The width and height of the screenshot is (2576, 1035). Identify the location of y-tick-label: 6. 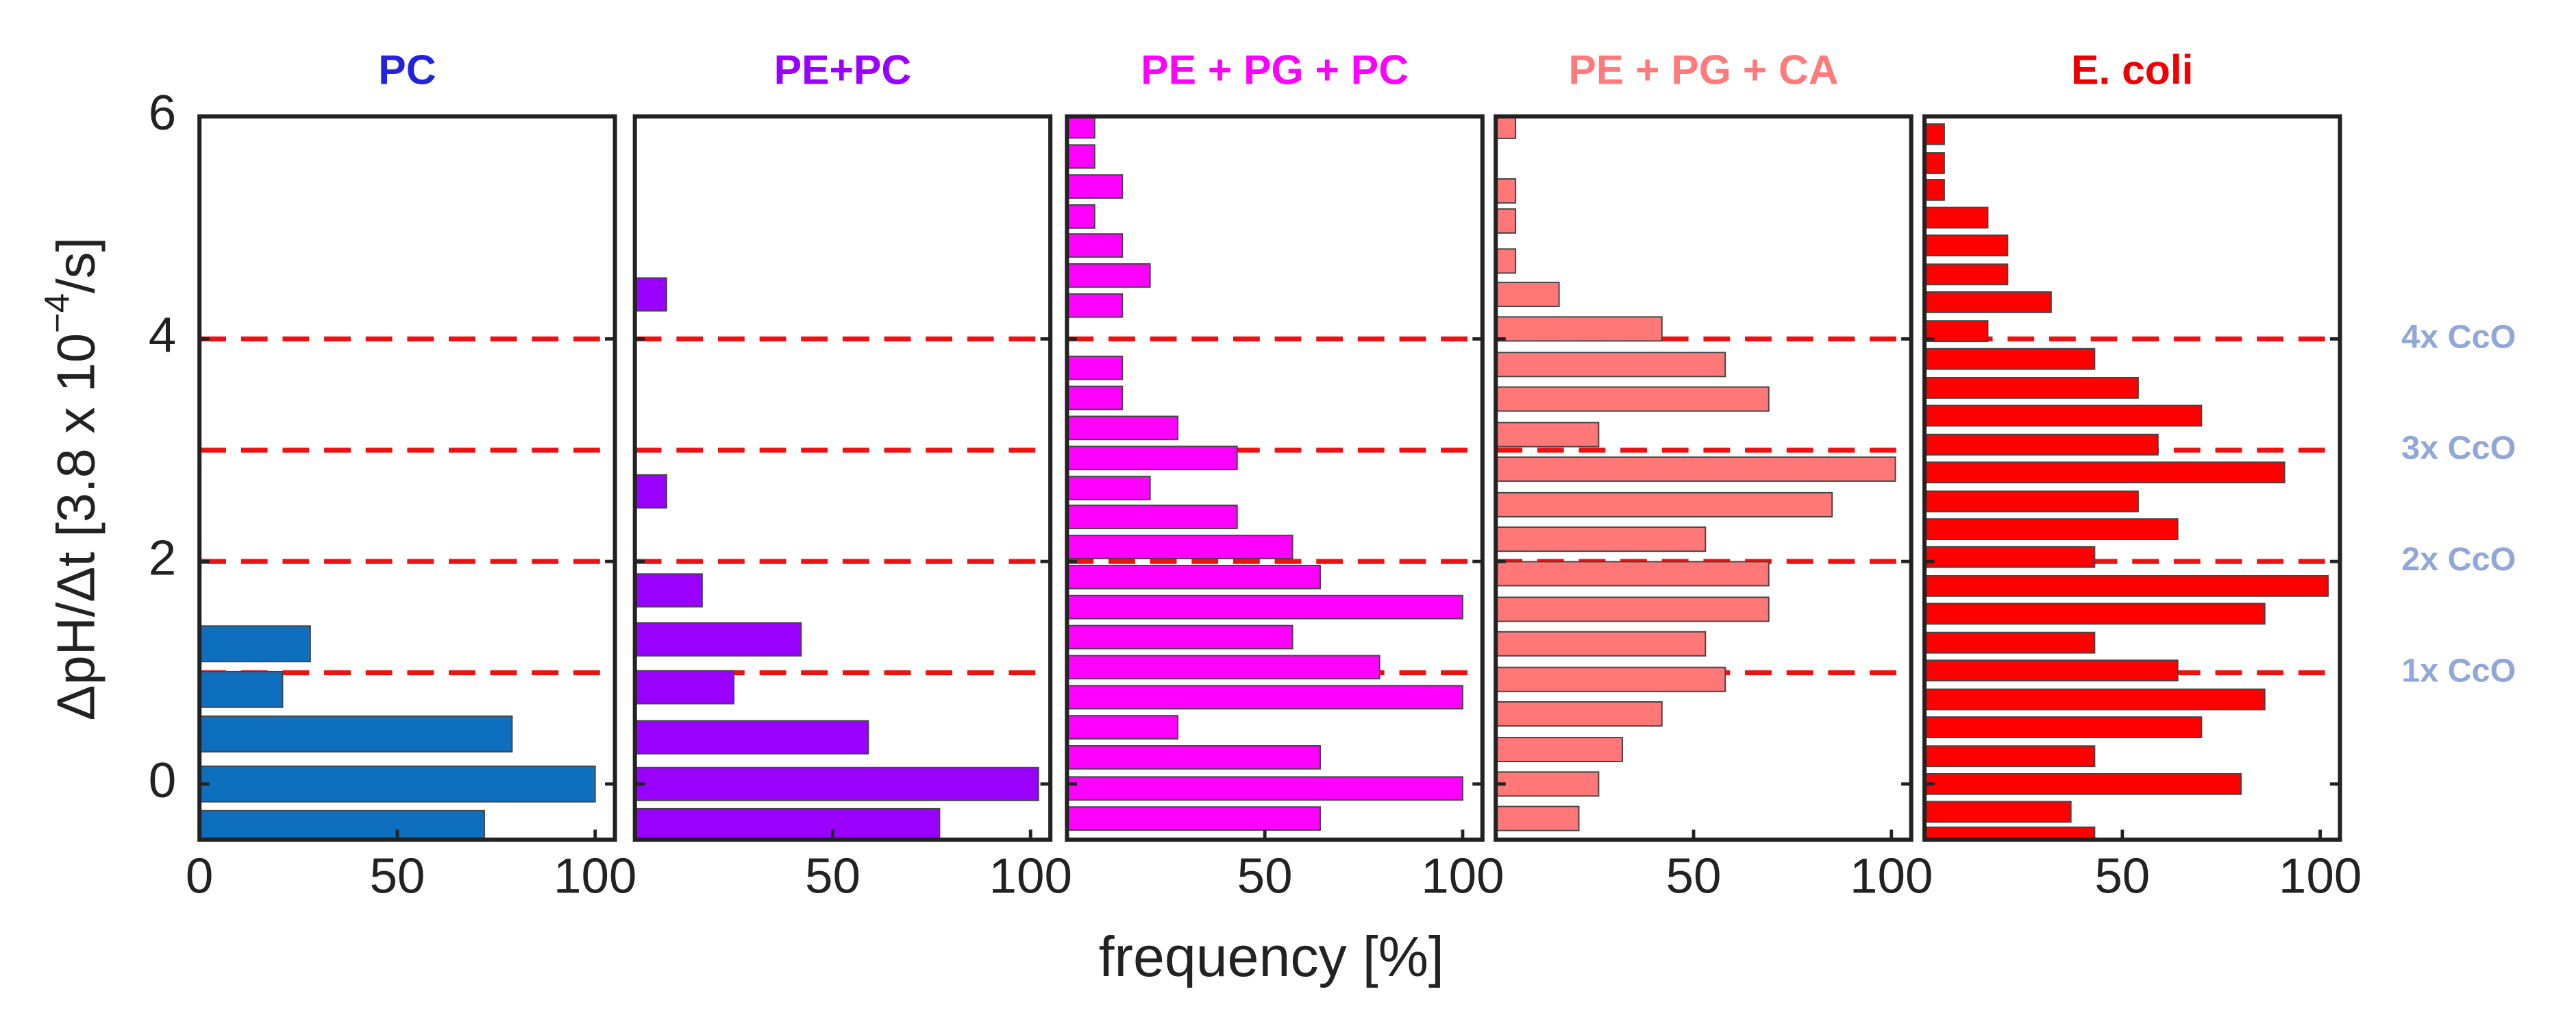
(162, 113).